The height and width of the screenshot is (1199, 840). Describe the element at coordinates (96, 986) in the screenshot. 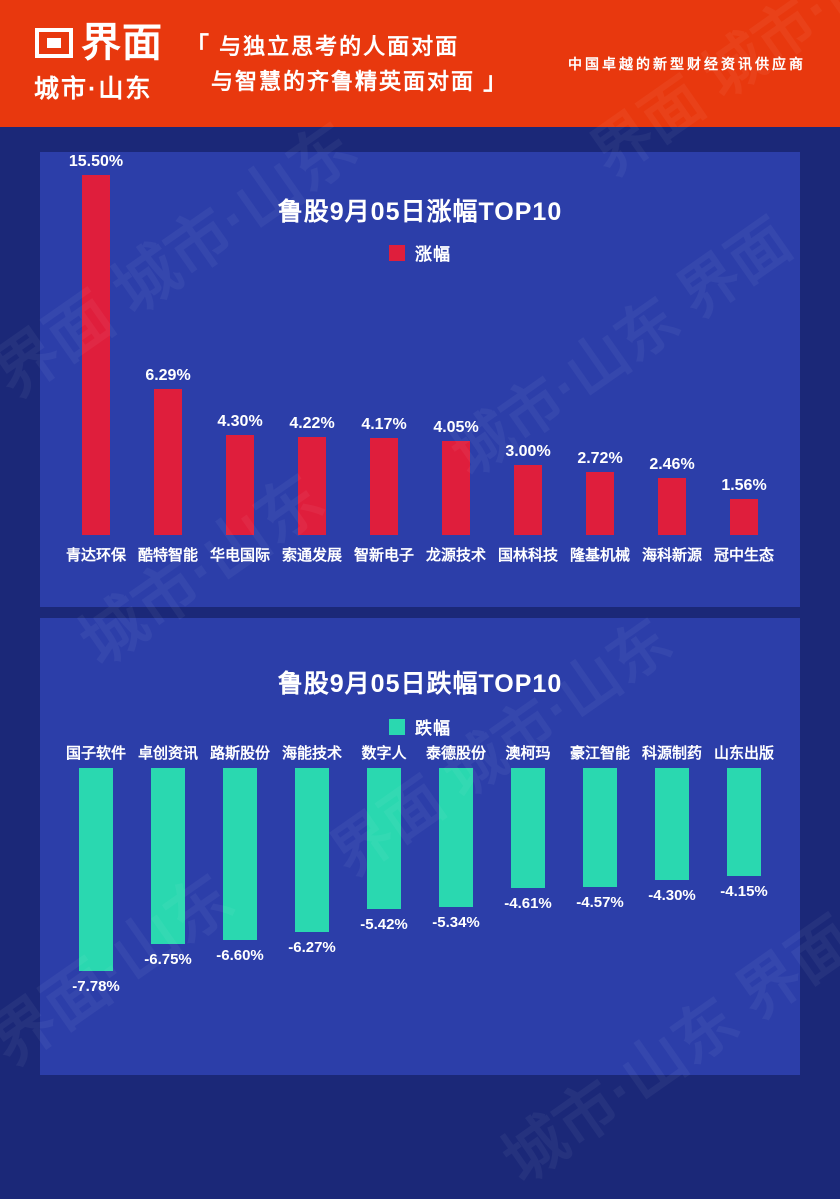

I see `bar-value-label: -7.78%` at that location.